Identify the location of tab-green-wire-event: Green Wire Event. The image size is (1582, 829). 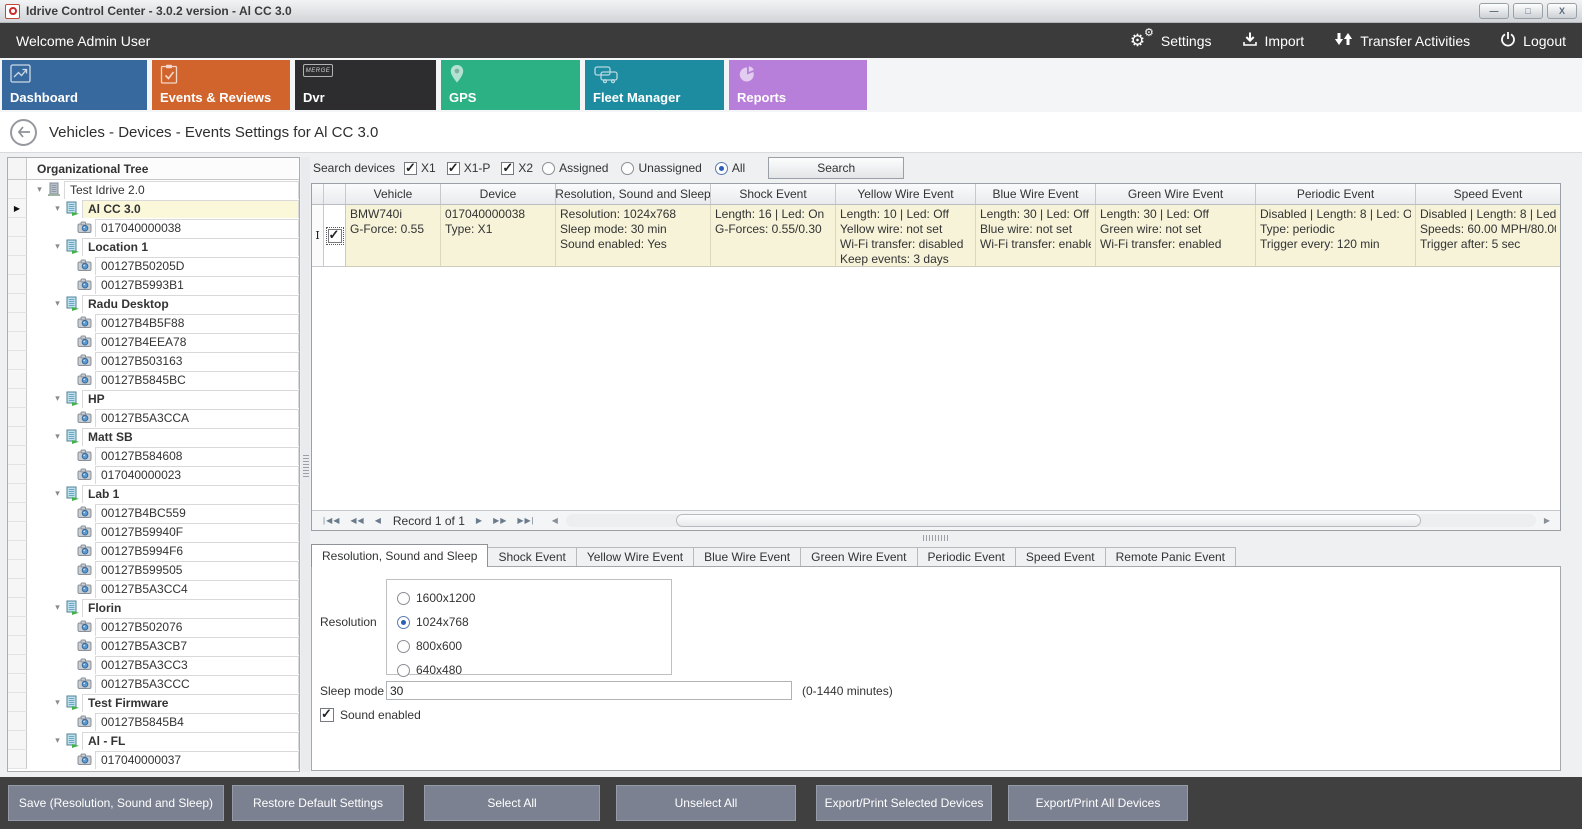
(859, 557).